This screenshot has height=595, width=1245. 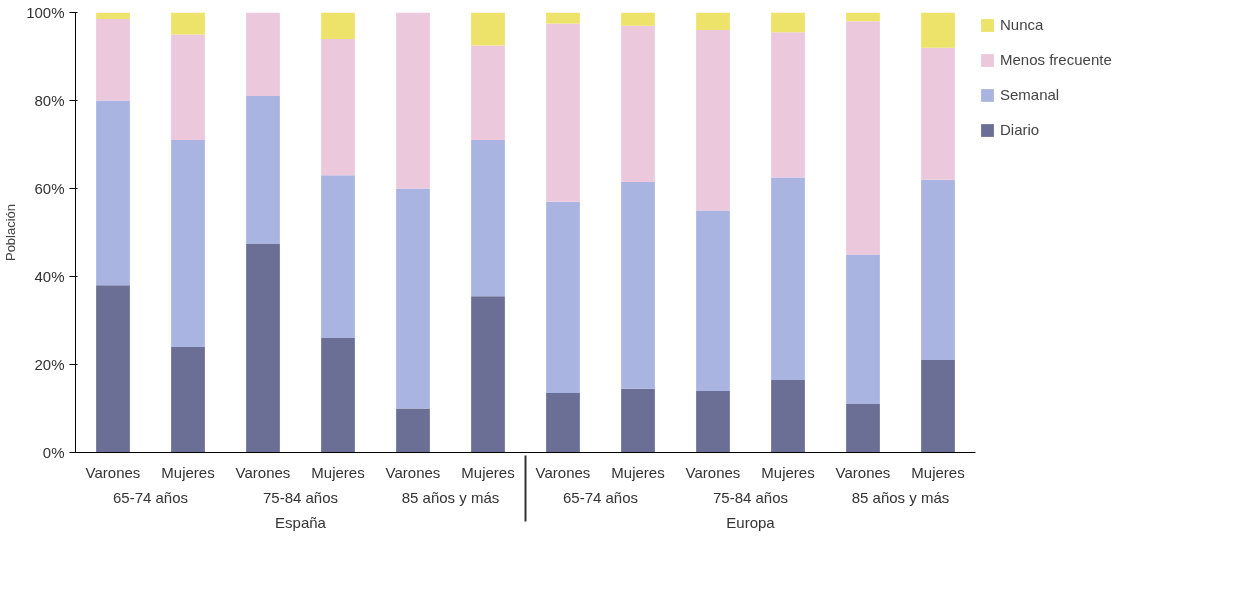 I want to click on text: España, so click(x=301, y=522).